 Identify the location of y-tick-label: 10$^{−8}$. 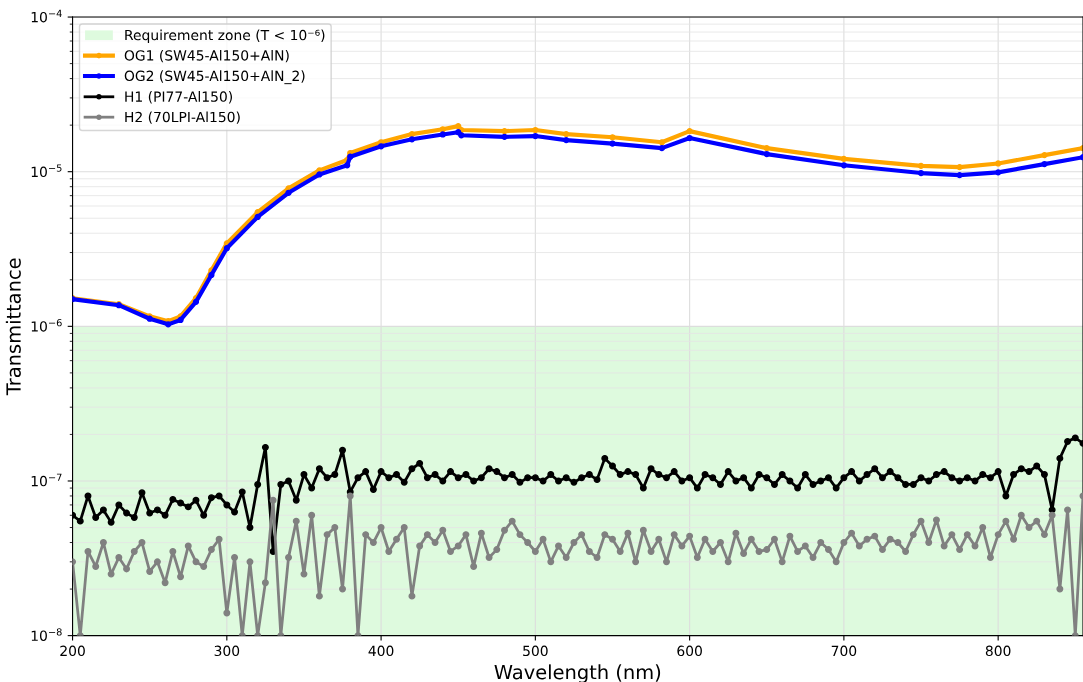
(46, 634).